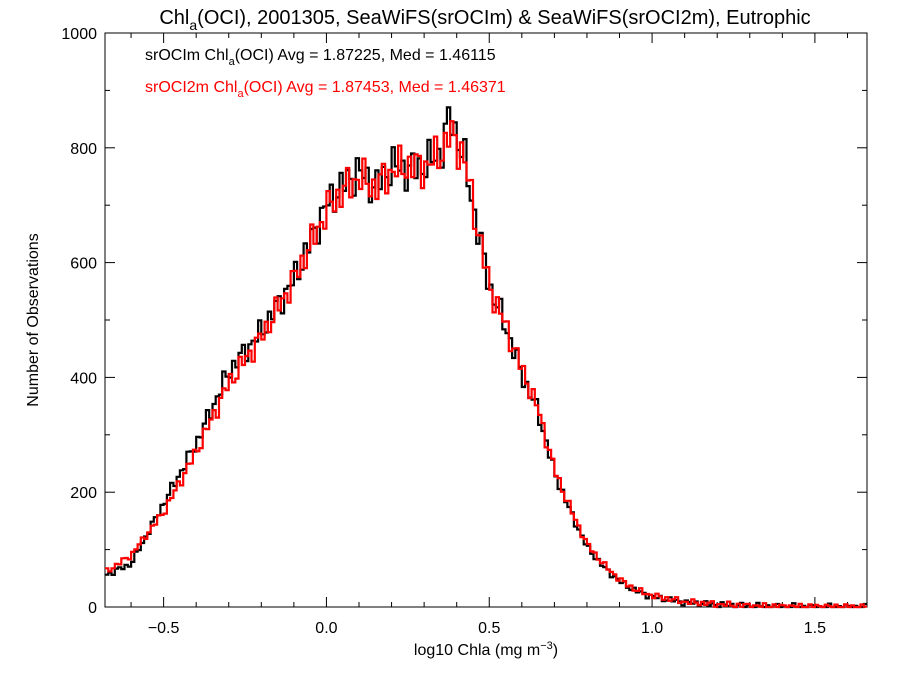  I want to click on x-tick-label: 0.0, so click(326, 628).